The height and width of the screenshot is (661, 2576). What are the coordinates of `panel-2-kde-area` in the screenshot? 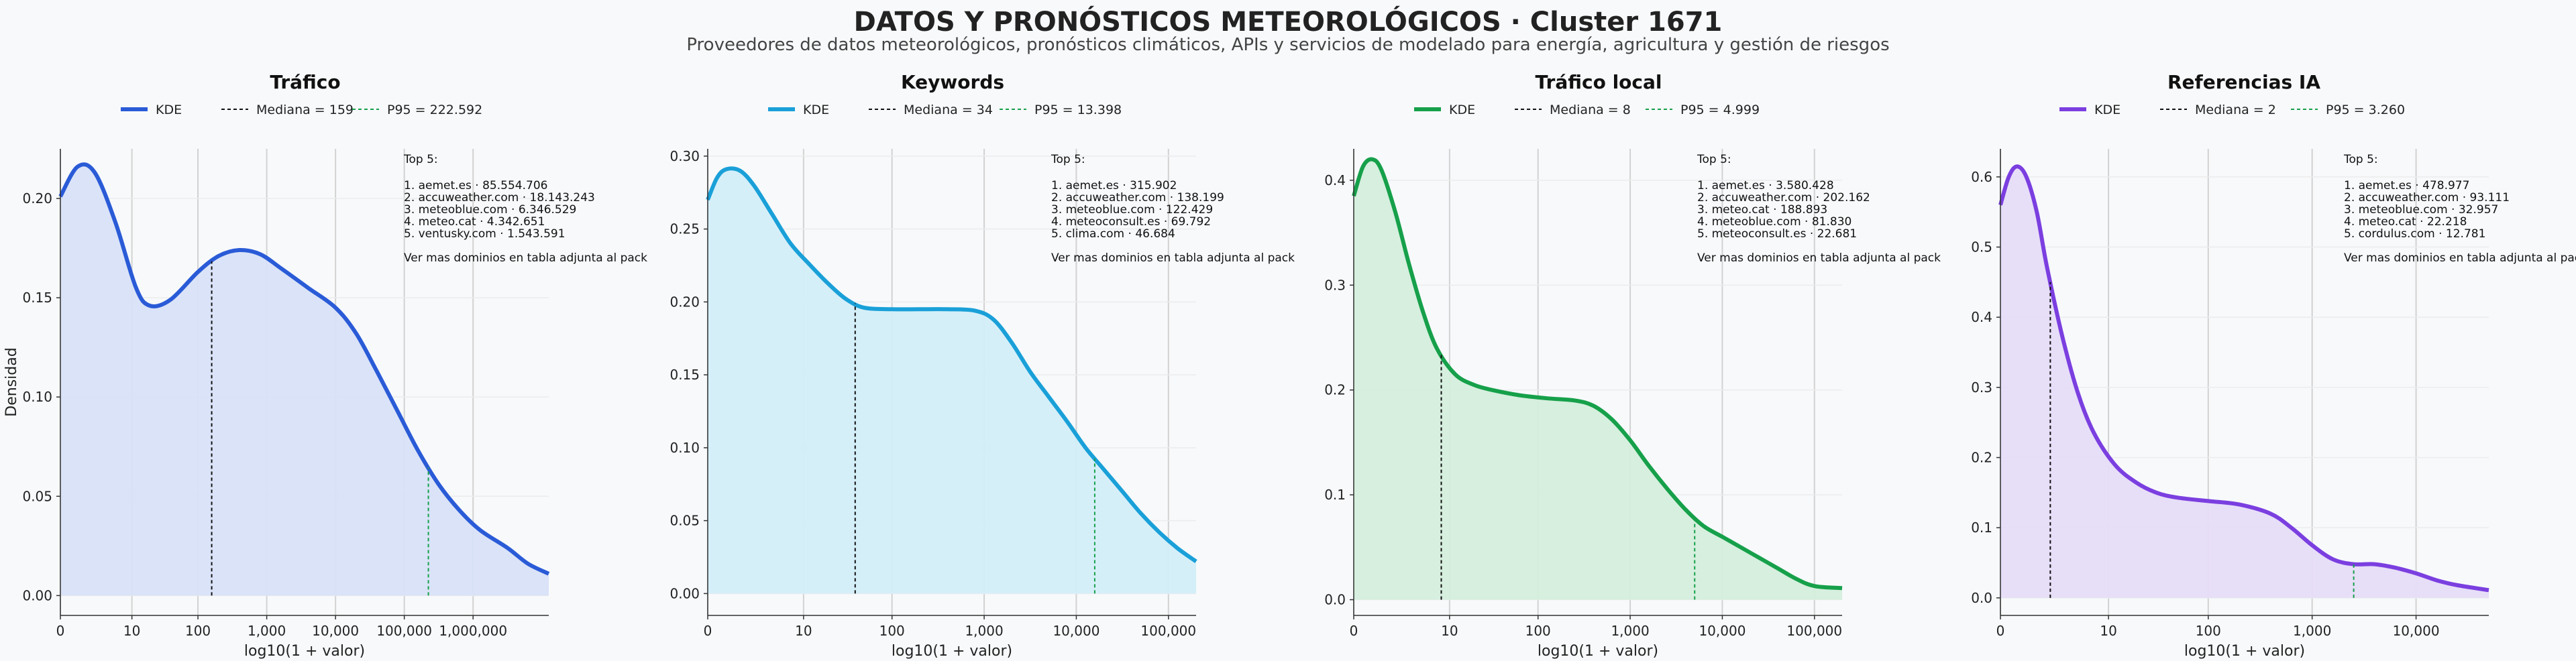 It's located at (952, 381).